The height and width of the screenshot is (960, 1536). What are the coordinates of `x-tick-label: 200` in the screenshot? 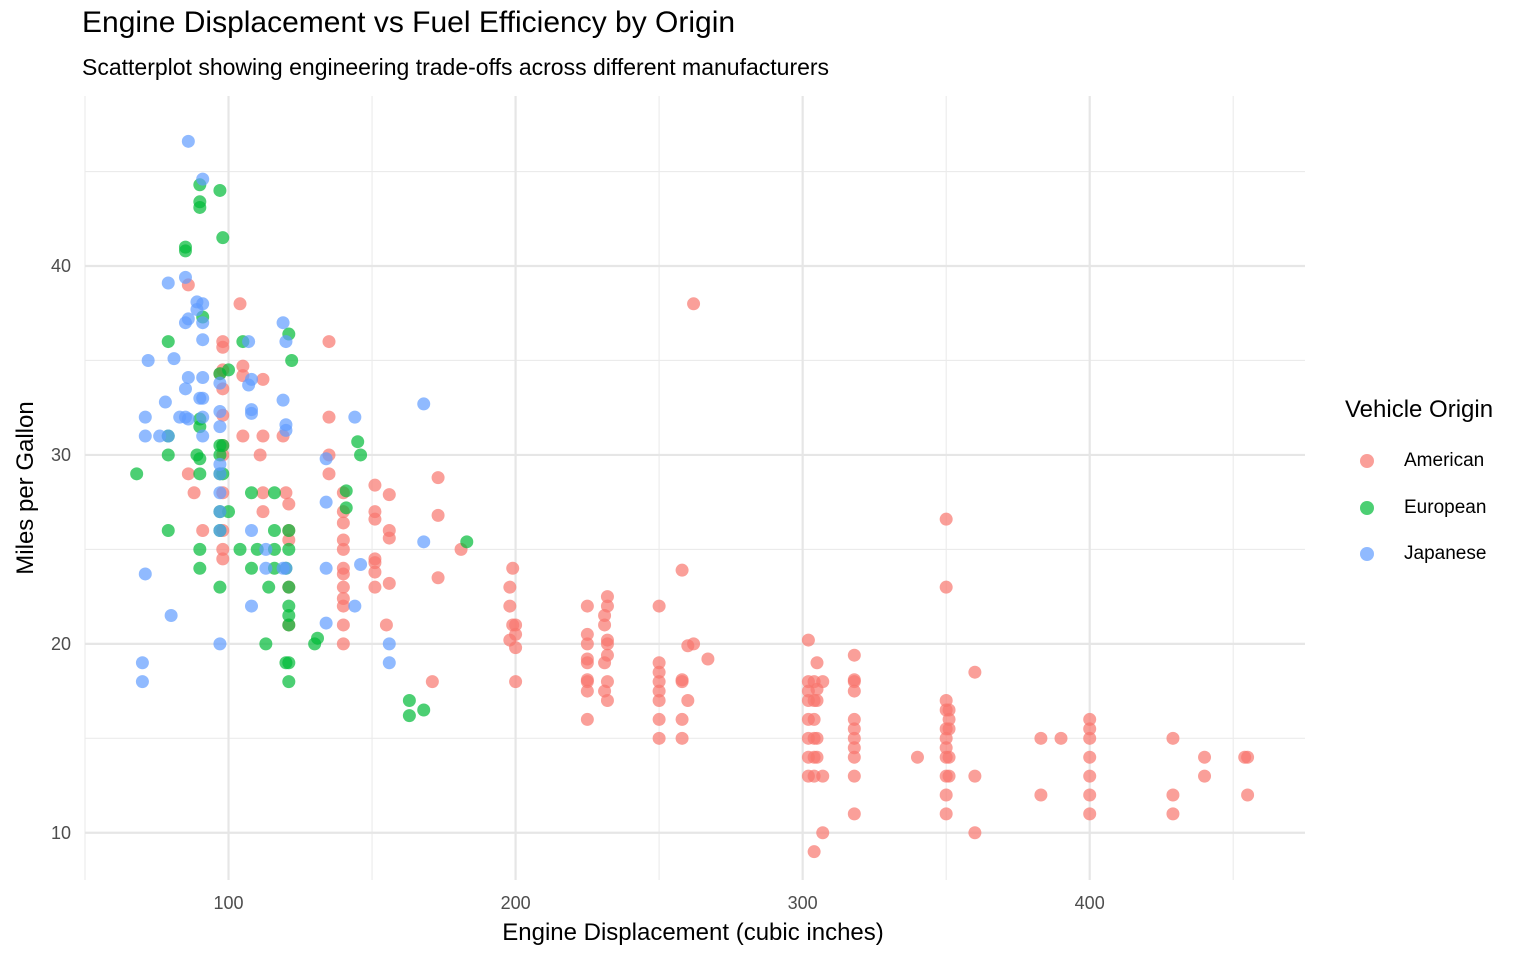 It's located at (516, 903).